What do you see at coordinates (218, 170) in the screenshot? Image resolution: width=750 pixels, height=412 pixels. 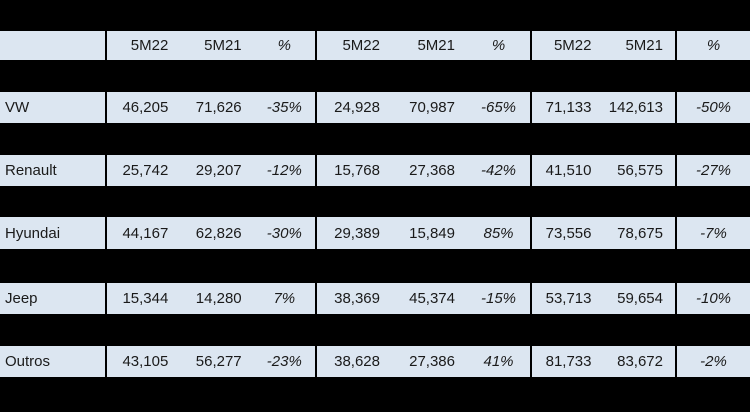 I see `value-cell: 29,207` at bounding box center [218, 170].